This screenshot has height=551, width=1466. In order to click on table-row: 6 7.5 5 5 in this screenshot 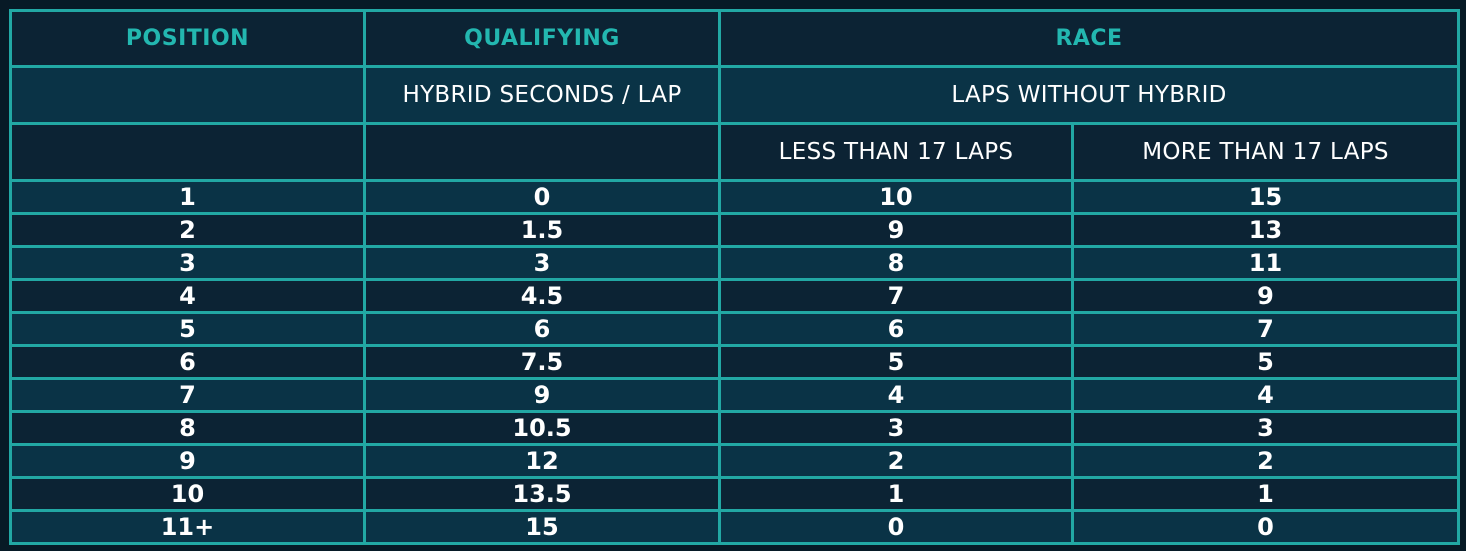, I will do `click(735, 362)`.